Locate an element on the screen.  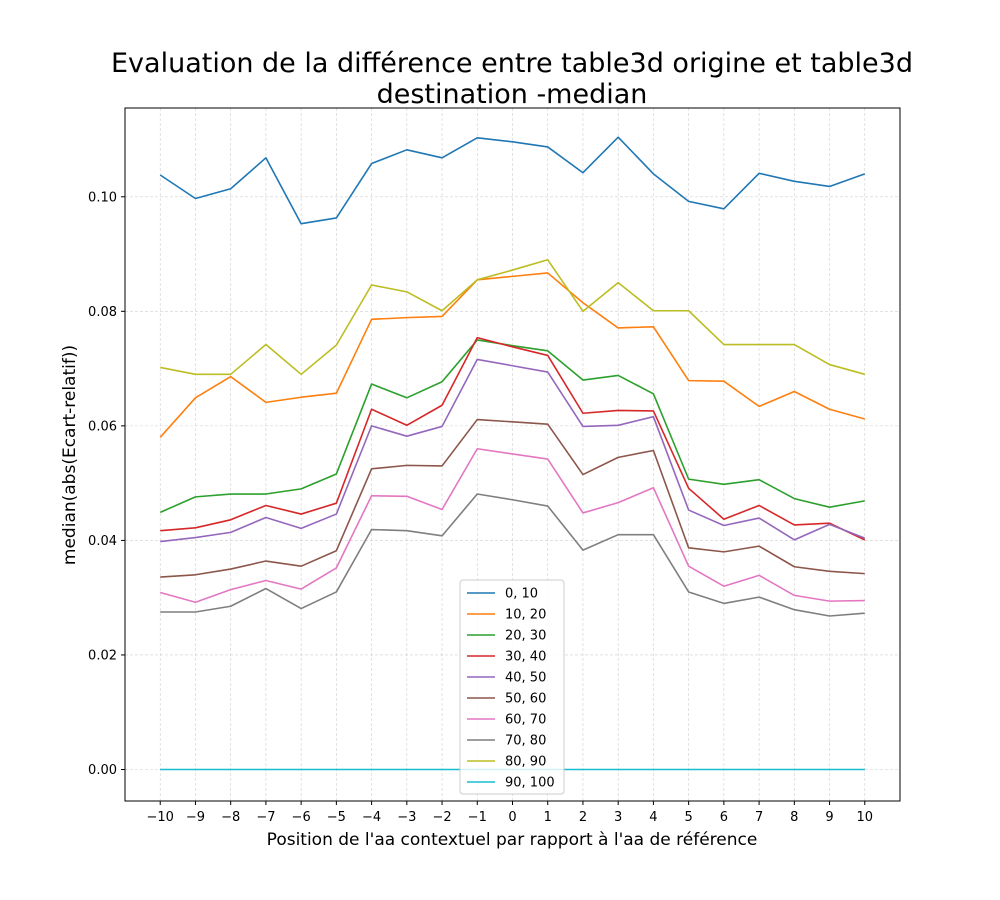
chart-title-line-2: destination -median is located at coordinates (512, 94).